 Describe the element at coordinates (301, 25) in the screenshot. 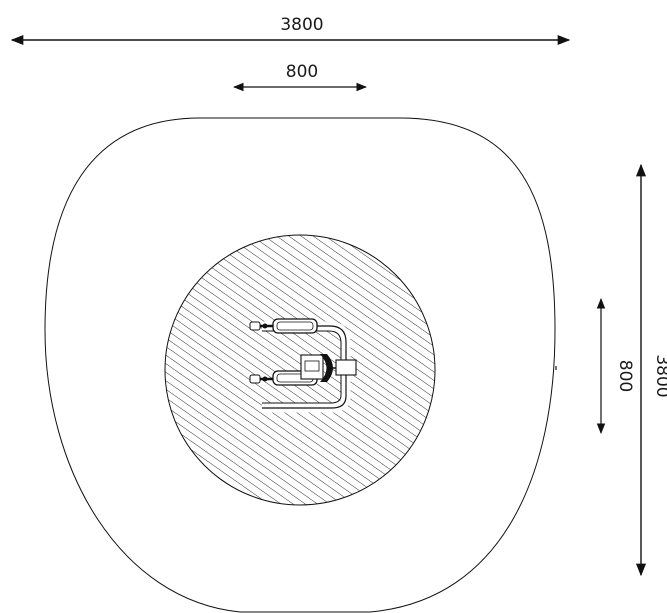

I see `total-width-label: 3800` at that location.